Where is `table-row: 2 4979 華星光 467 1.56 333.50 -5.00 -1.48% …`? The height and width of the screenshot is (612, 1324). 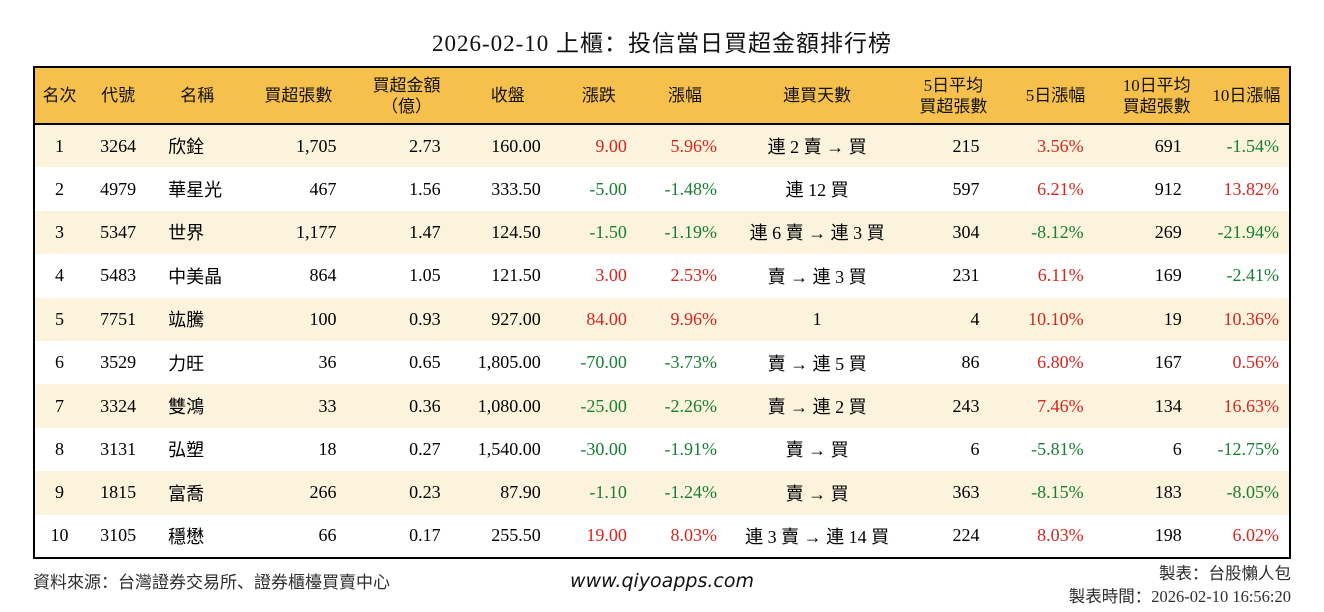 table-row: 2 4979 華星光 467 1.56 333.50 -5.00 -1.48% … is located at coordinates (662, 189).